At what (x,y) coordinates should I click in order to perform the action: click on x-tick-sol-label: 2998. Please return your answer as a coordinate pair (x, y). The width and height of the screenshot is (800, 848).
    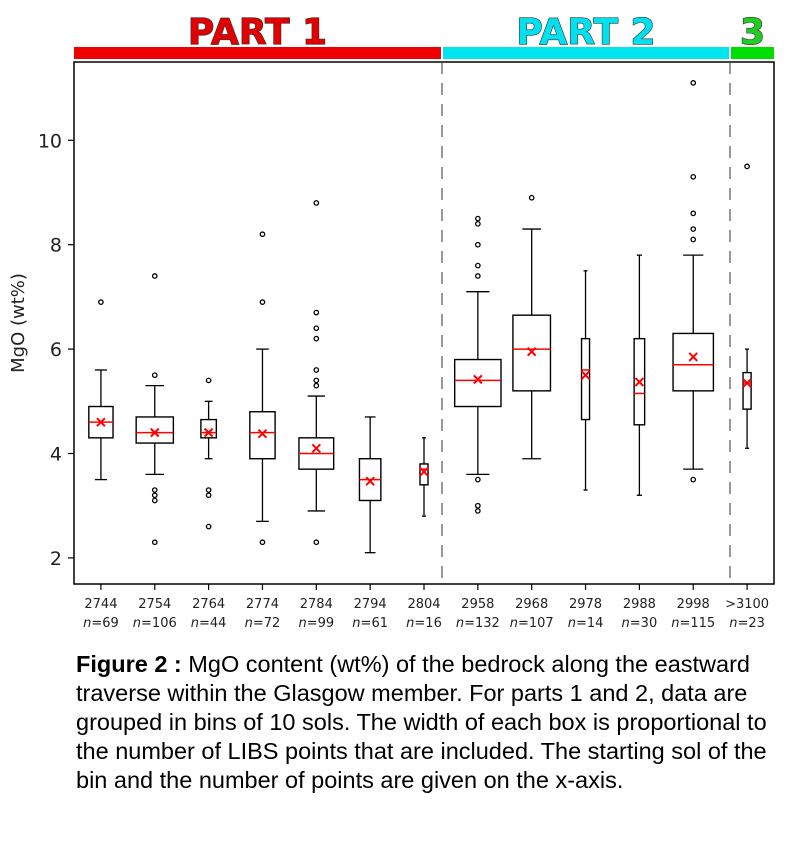
    Looking at the image, I should click on (693, 604).